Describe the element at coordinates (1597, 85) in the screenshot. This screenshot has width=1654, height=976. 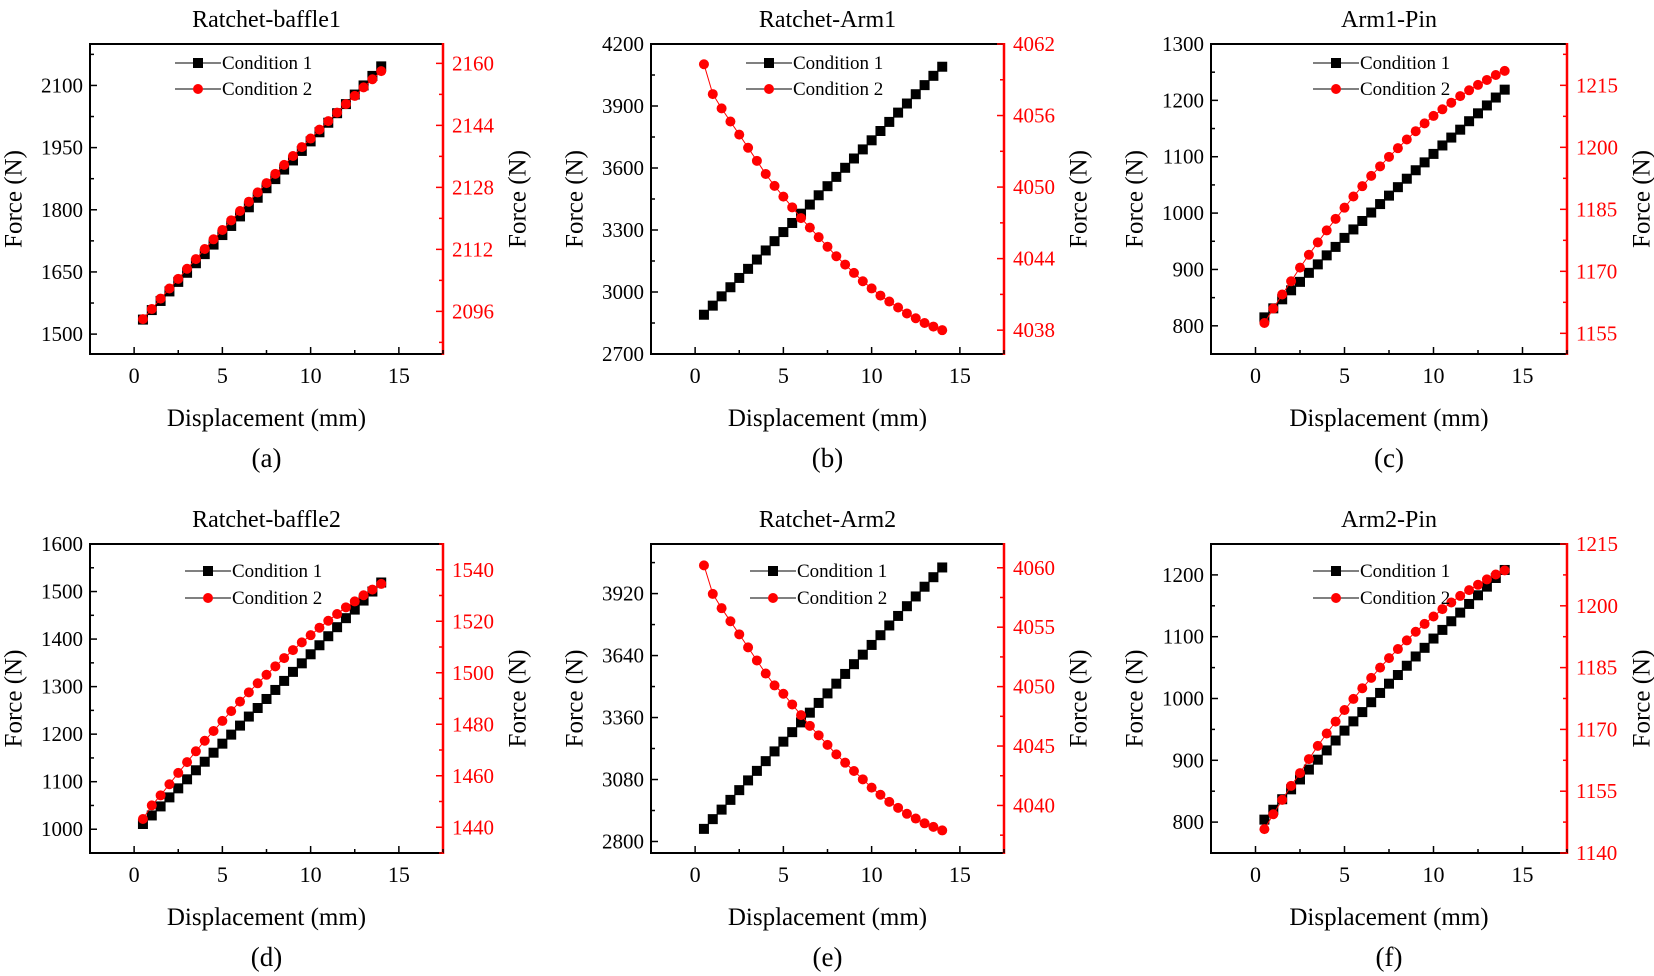
I see `right-y-tick-label: 1215` at that location.